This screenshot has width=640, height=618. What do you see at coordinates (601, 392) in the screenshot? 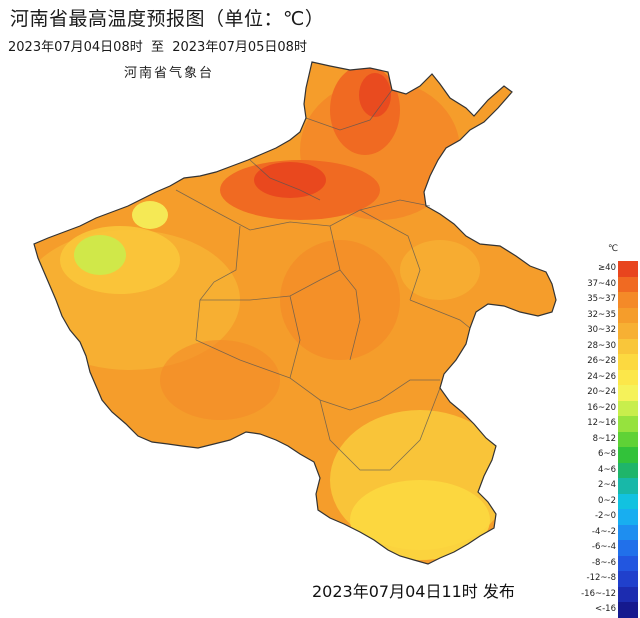
I see `legend-label: 20~24` at bounding box center [601, 392].